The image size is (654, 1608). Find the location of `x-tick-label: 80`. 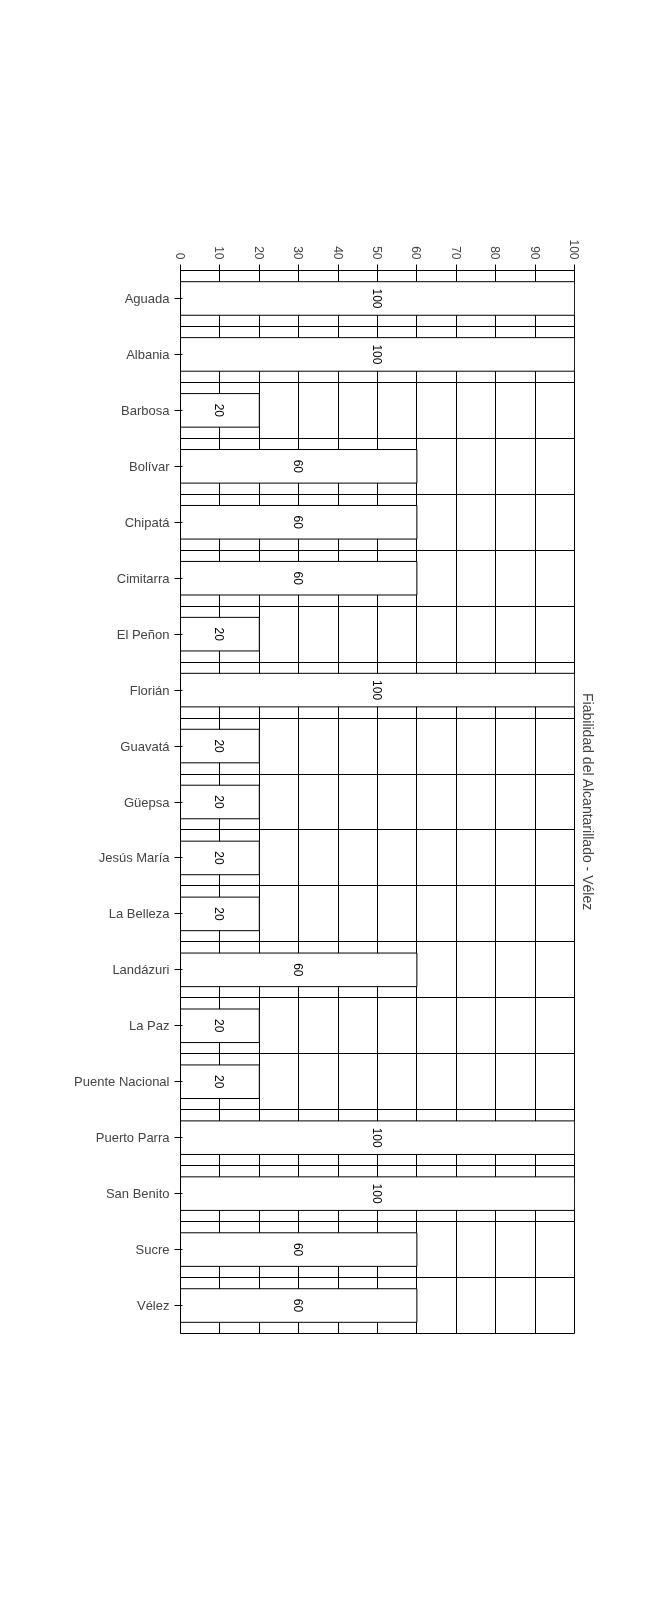

x-tick-label: 80 is located at coordinates (495, 253).